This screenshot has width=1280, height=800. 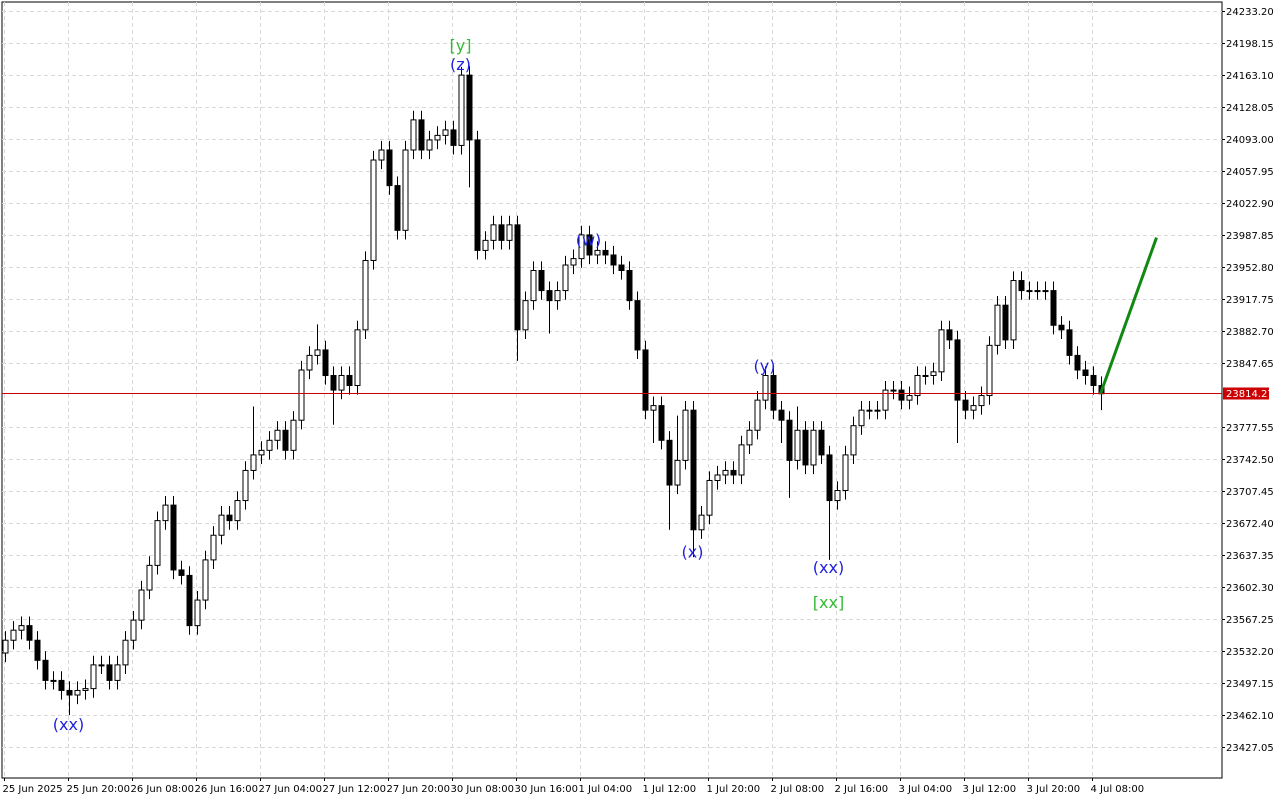 I want to click on x-tick-label: 2 Jul 16:00, so click(x=862, y=789).